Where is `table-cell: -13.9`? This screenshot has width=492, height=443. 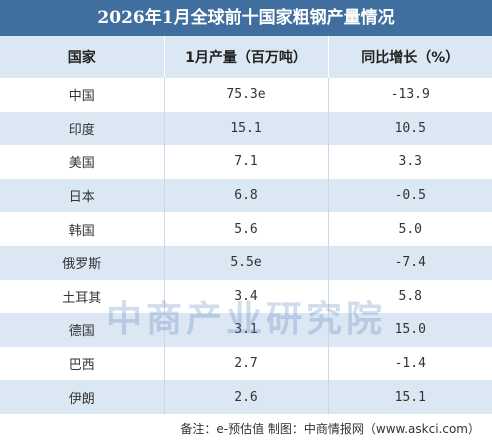 table-cell: -13.9 is located at coordinates (409, 95).